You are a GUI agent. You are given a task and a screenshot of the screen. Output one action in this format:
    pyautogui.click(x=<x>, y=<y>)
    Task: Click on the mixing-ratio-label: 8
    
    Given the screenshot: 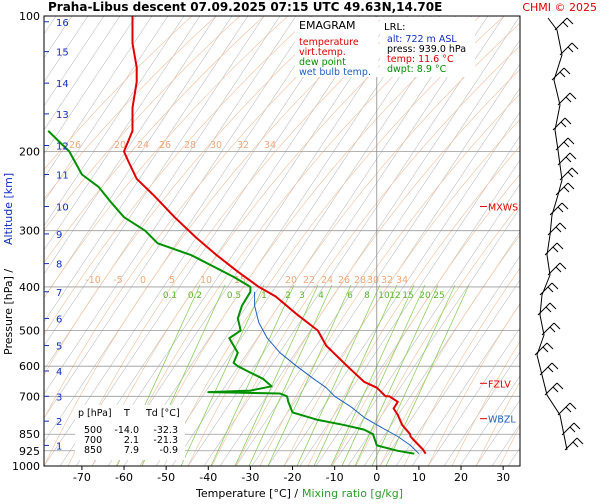 What is the action you would take?
    pyautogui.click(x=367, y=296)
    